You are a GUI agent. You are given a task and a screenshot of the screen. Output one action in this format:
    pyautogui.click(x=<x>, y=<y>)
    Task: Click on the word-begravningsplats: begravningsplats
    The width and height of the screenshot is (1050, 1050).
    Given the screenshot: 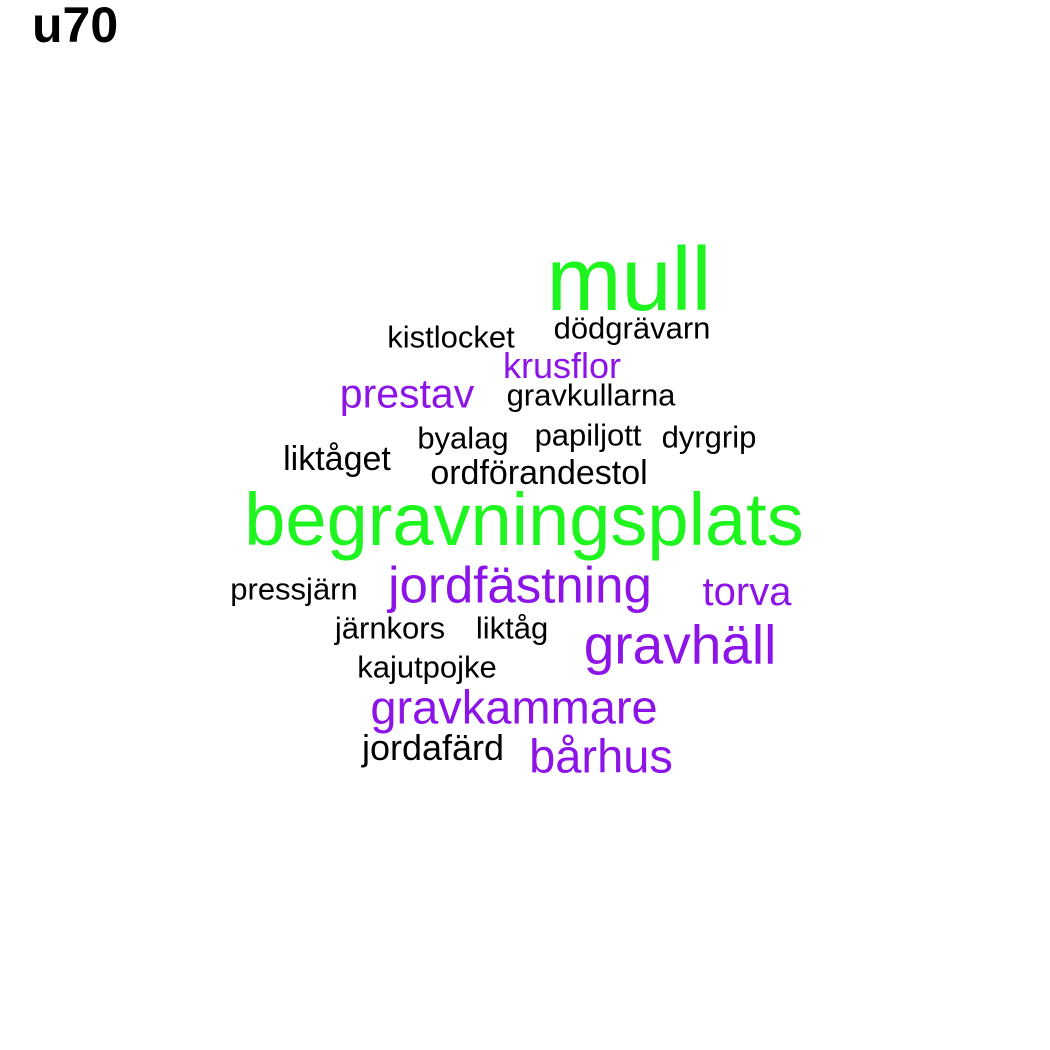 What is the action you would take?
    pyautogui.click(x=524, y=519)
    